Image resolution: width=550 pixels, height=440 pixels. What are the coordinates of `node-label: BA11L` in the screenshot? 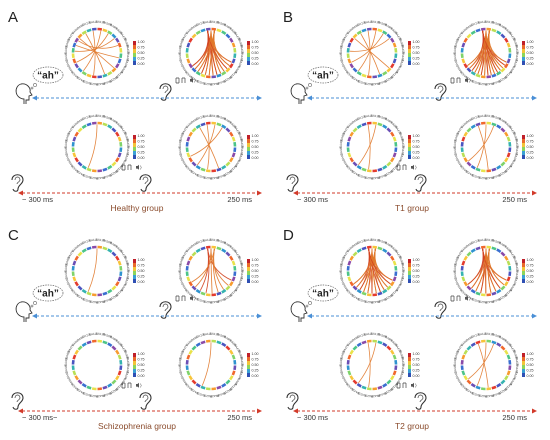 It's located at (94, 115).